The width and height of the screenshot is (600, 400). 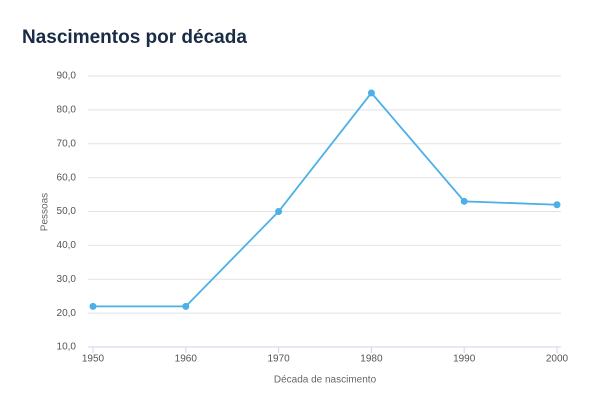 What do you see at coordinates (45, 212) in the screenshot?
I see `y-axis-title: Pessoas` at bounding box center [45, 212].